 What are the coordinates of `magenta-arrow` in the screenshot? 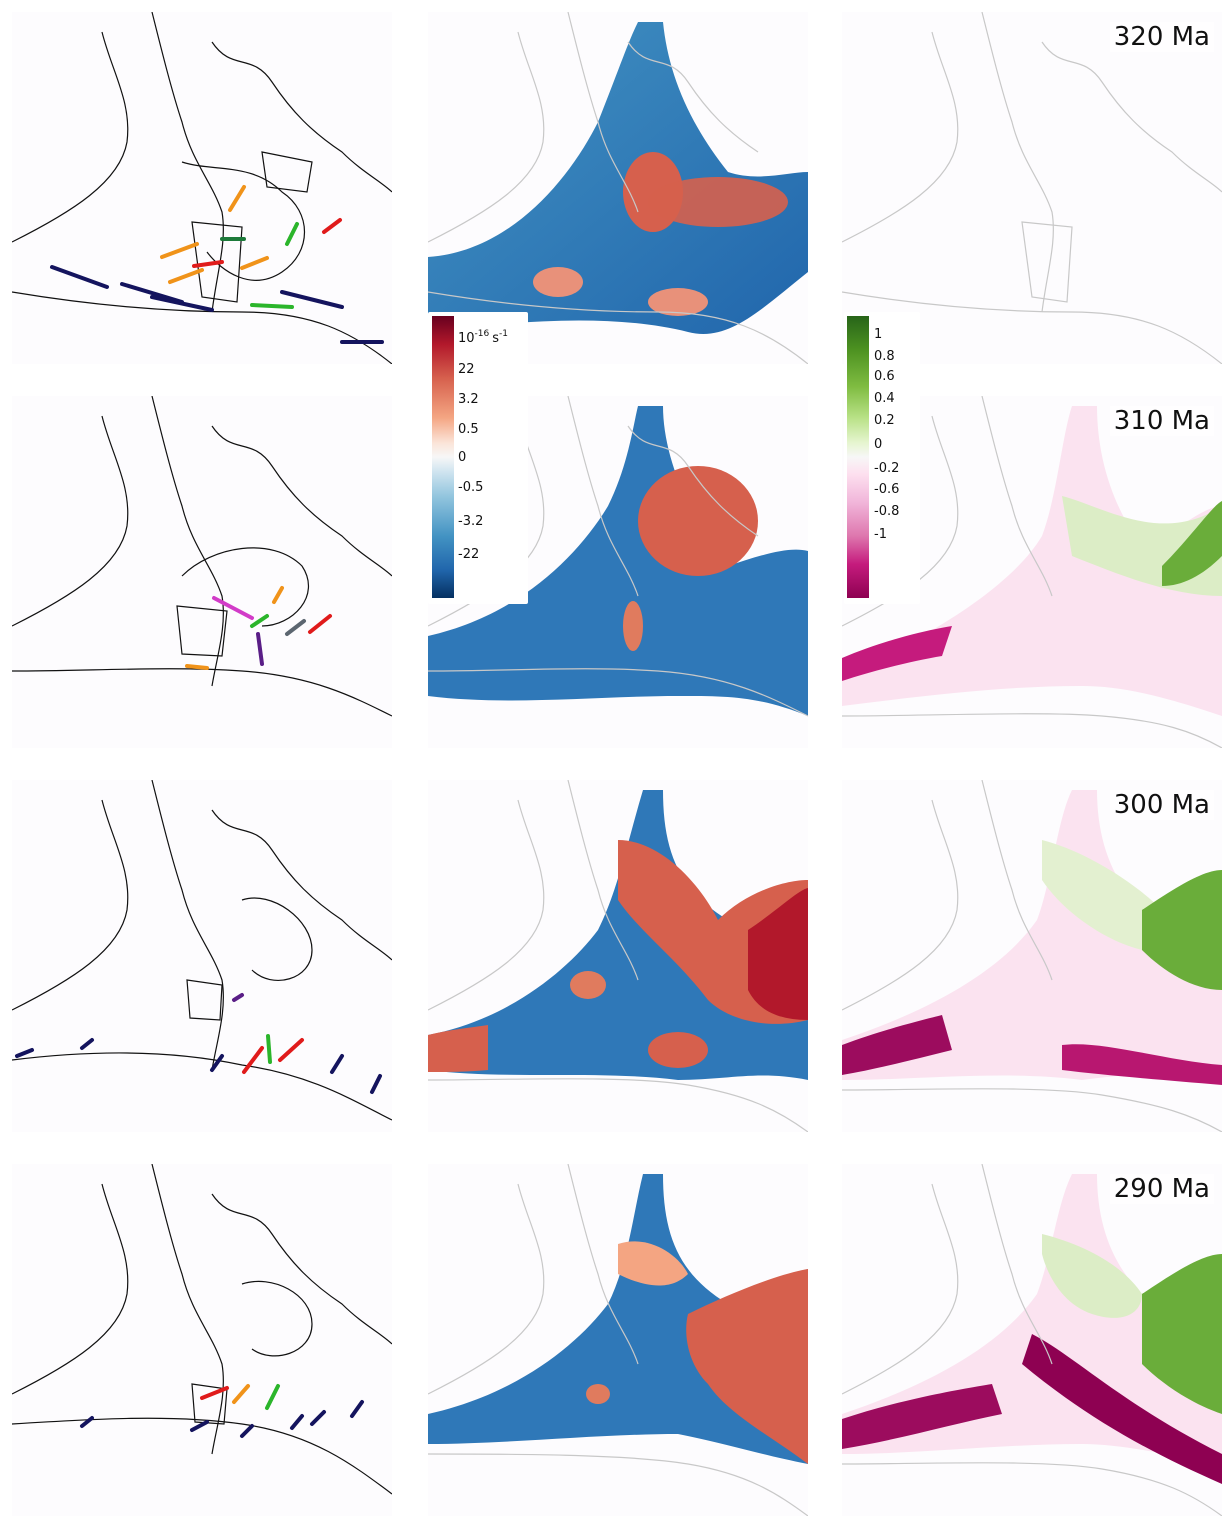 It's located at (233, 608).